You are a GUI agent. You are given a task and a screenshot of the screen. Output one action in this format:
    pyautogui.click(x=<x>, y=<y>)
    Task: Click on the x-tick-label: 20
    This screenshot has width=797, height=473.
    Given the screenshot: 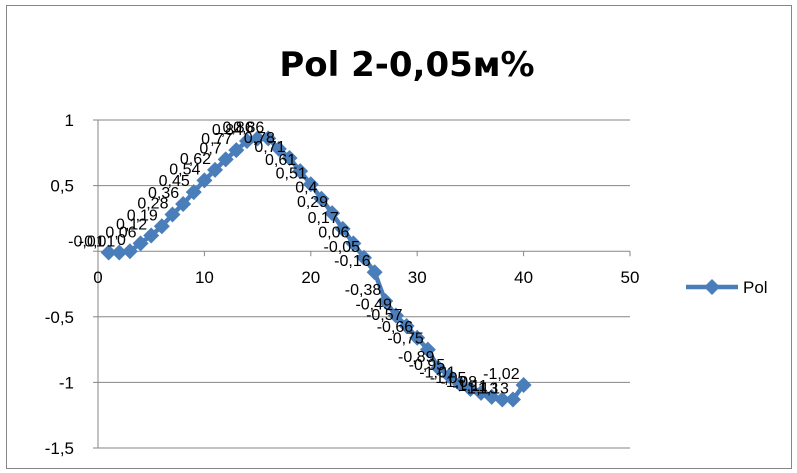 What is the action you would take?
    pyautogui.click(x=310, y=277)
    